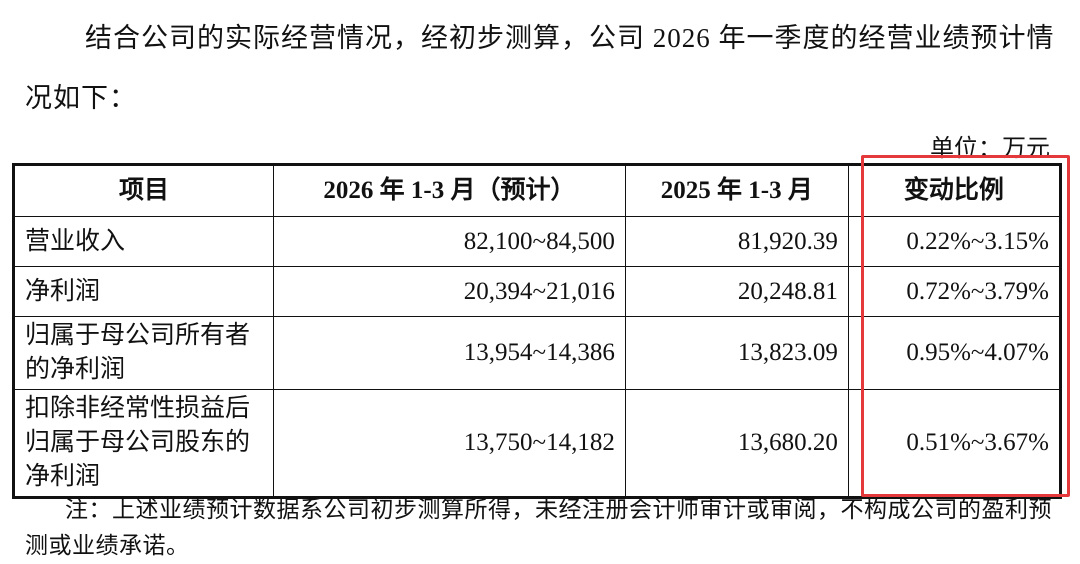  What do you see at coordinates (736, 241) in the screenshot?
I see `value-cell: 81,920.39` at bounding box center [736, 241].